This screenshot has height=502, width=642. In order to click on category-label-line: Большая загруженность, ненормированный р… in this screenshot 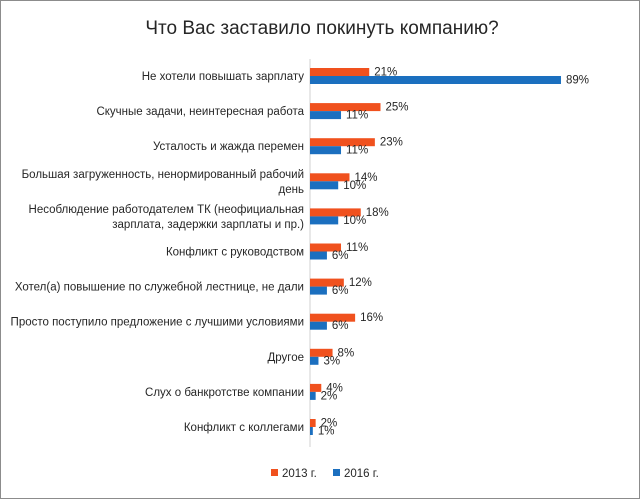, I will do `click(163, 175)`.